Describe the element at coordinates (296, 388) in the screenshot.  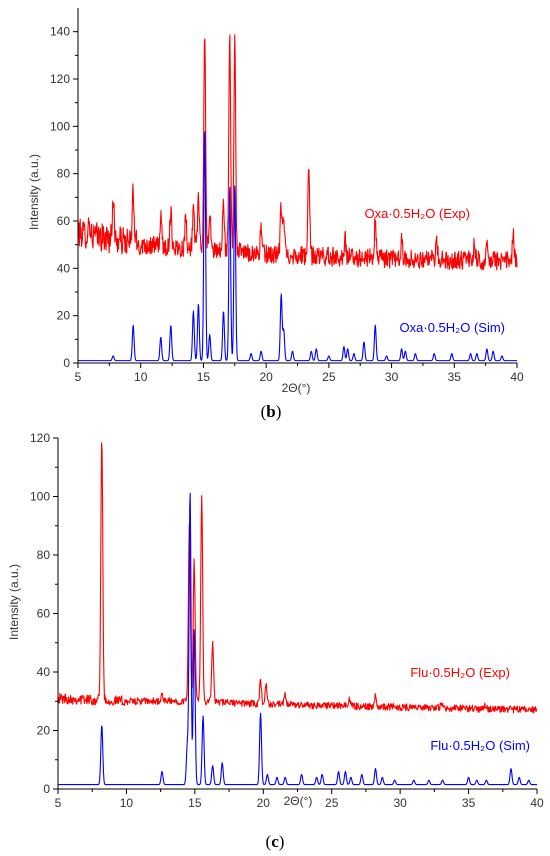
I see `panel-b-x-axis-title: 2Θ(°)` at that location.